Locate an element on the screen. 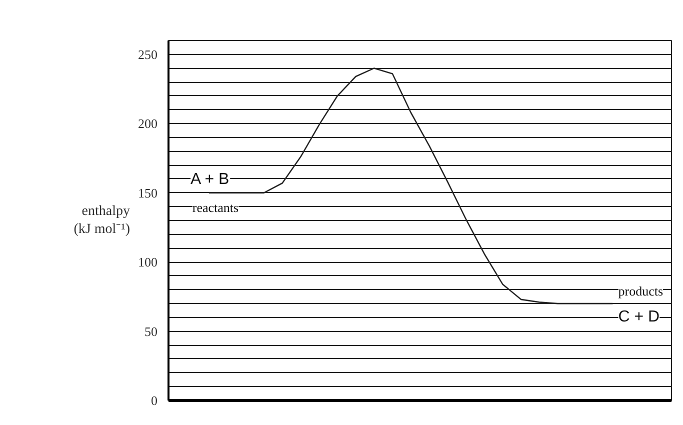  annotation: products is located at coordinates (641, 291).